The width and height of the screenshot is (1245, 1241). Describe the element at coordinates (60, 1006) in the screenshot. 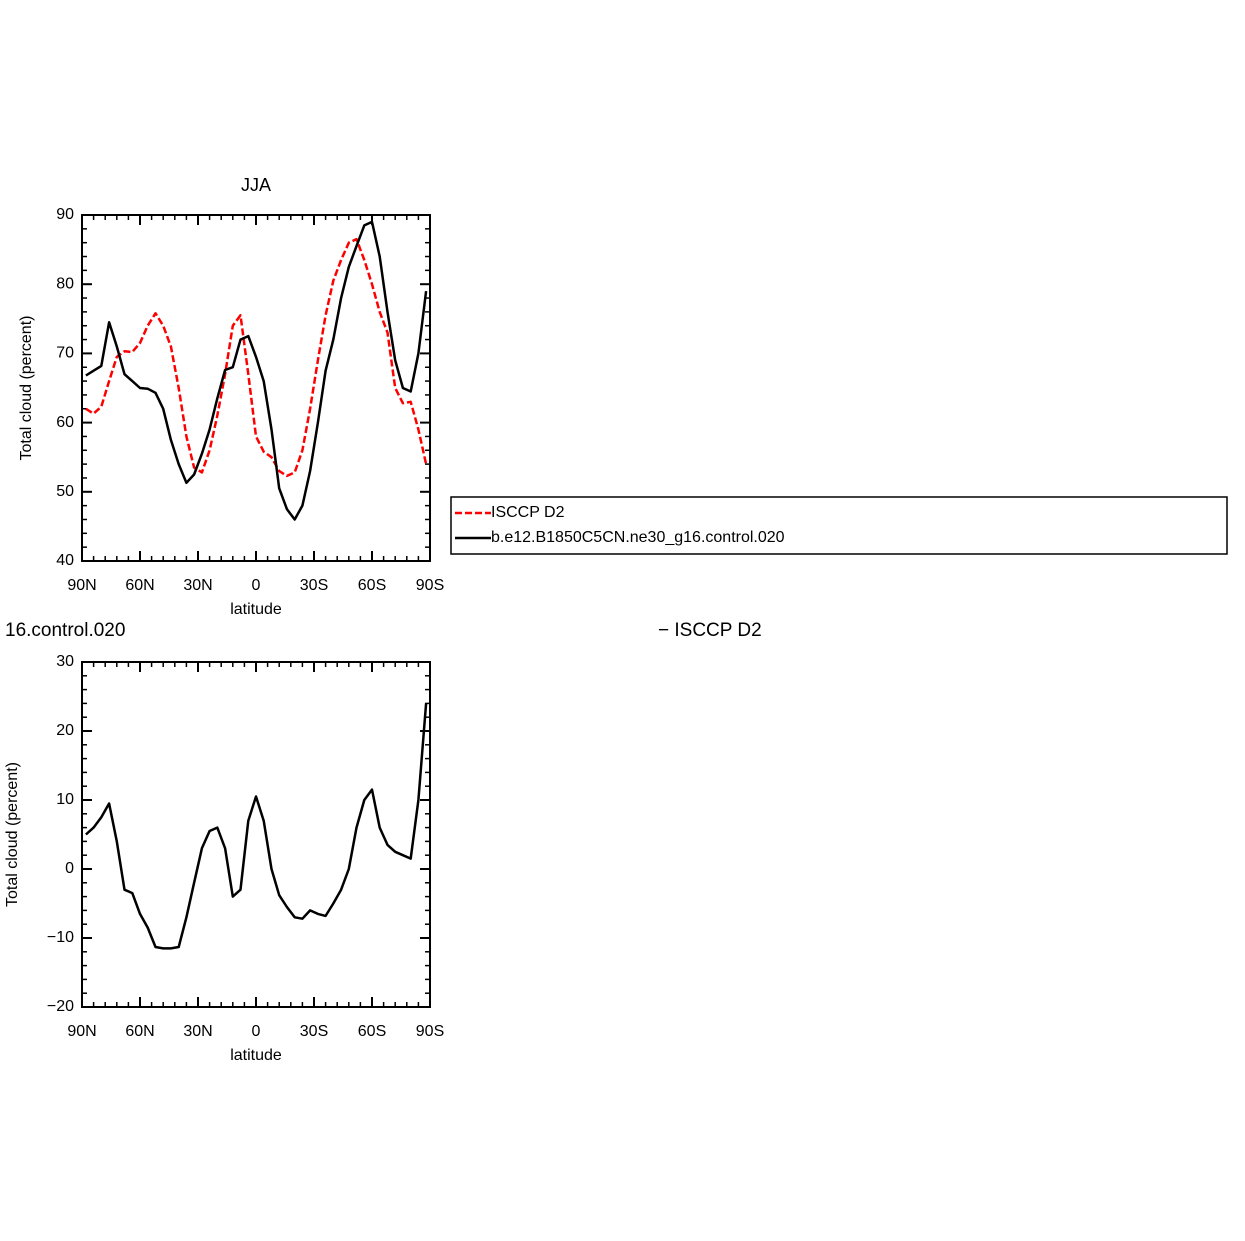

I see `y-tick-label: −20` at that location.